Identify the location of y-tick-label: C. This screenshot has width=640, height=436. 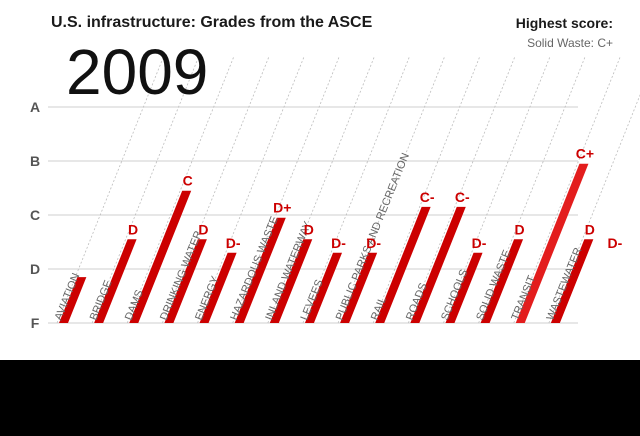
(35, 215).